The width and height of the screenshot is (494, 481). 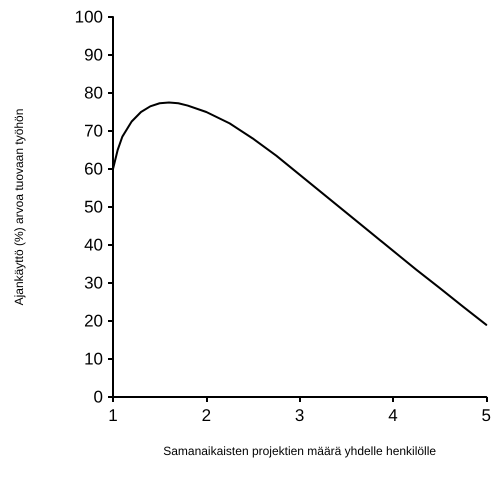 I want to click on y-tick-label: 70, so click(x=93, y=131).